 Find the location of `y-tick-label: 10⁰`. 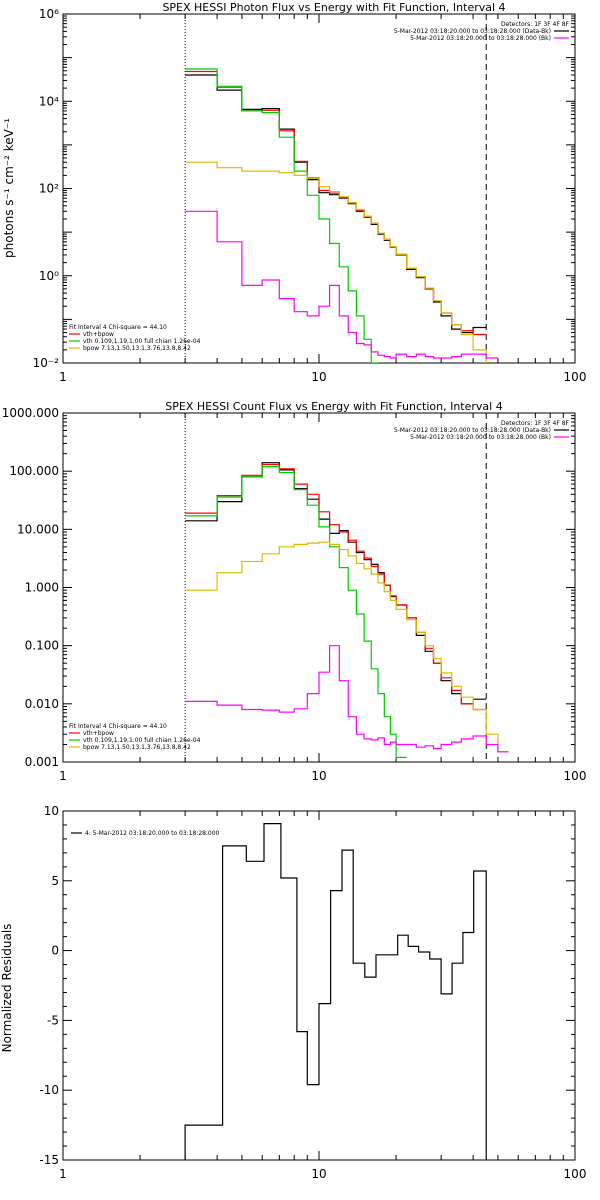

y-tick-label: 10⁰ is located at coordinates (49, 276).